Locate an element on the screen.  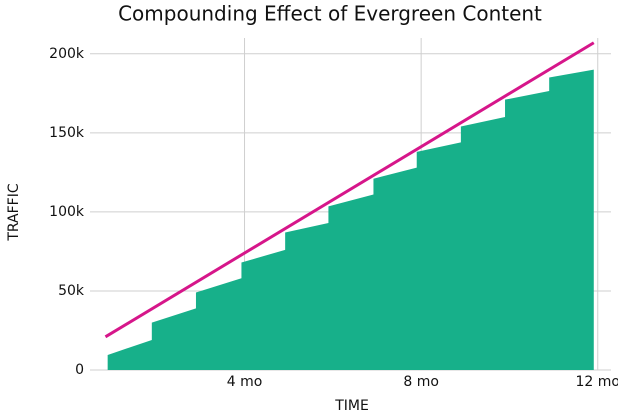
chart-title: Compounding Effect of Evergreen Content is located at coordinates (330, 14).